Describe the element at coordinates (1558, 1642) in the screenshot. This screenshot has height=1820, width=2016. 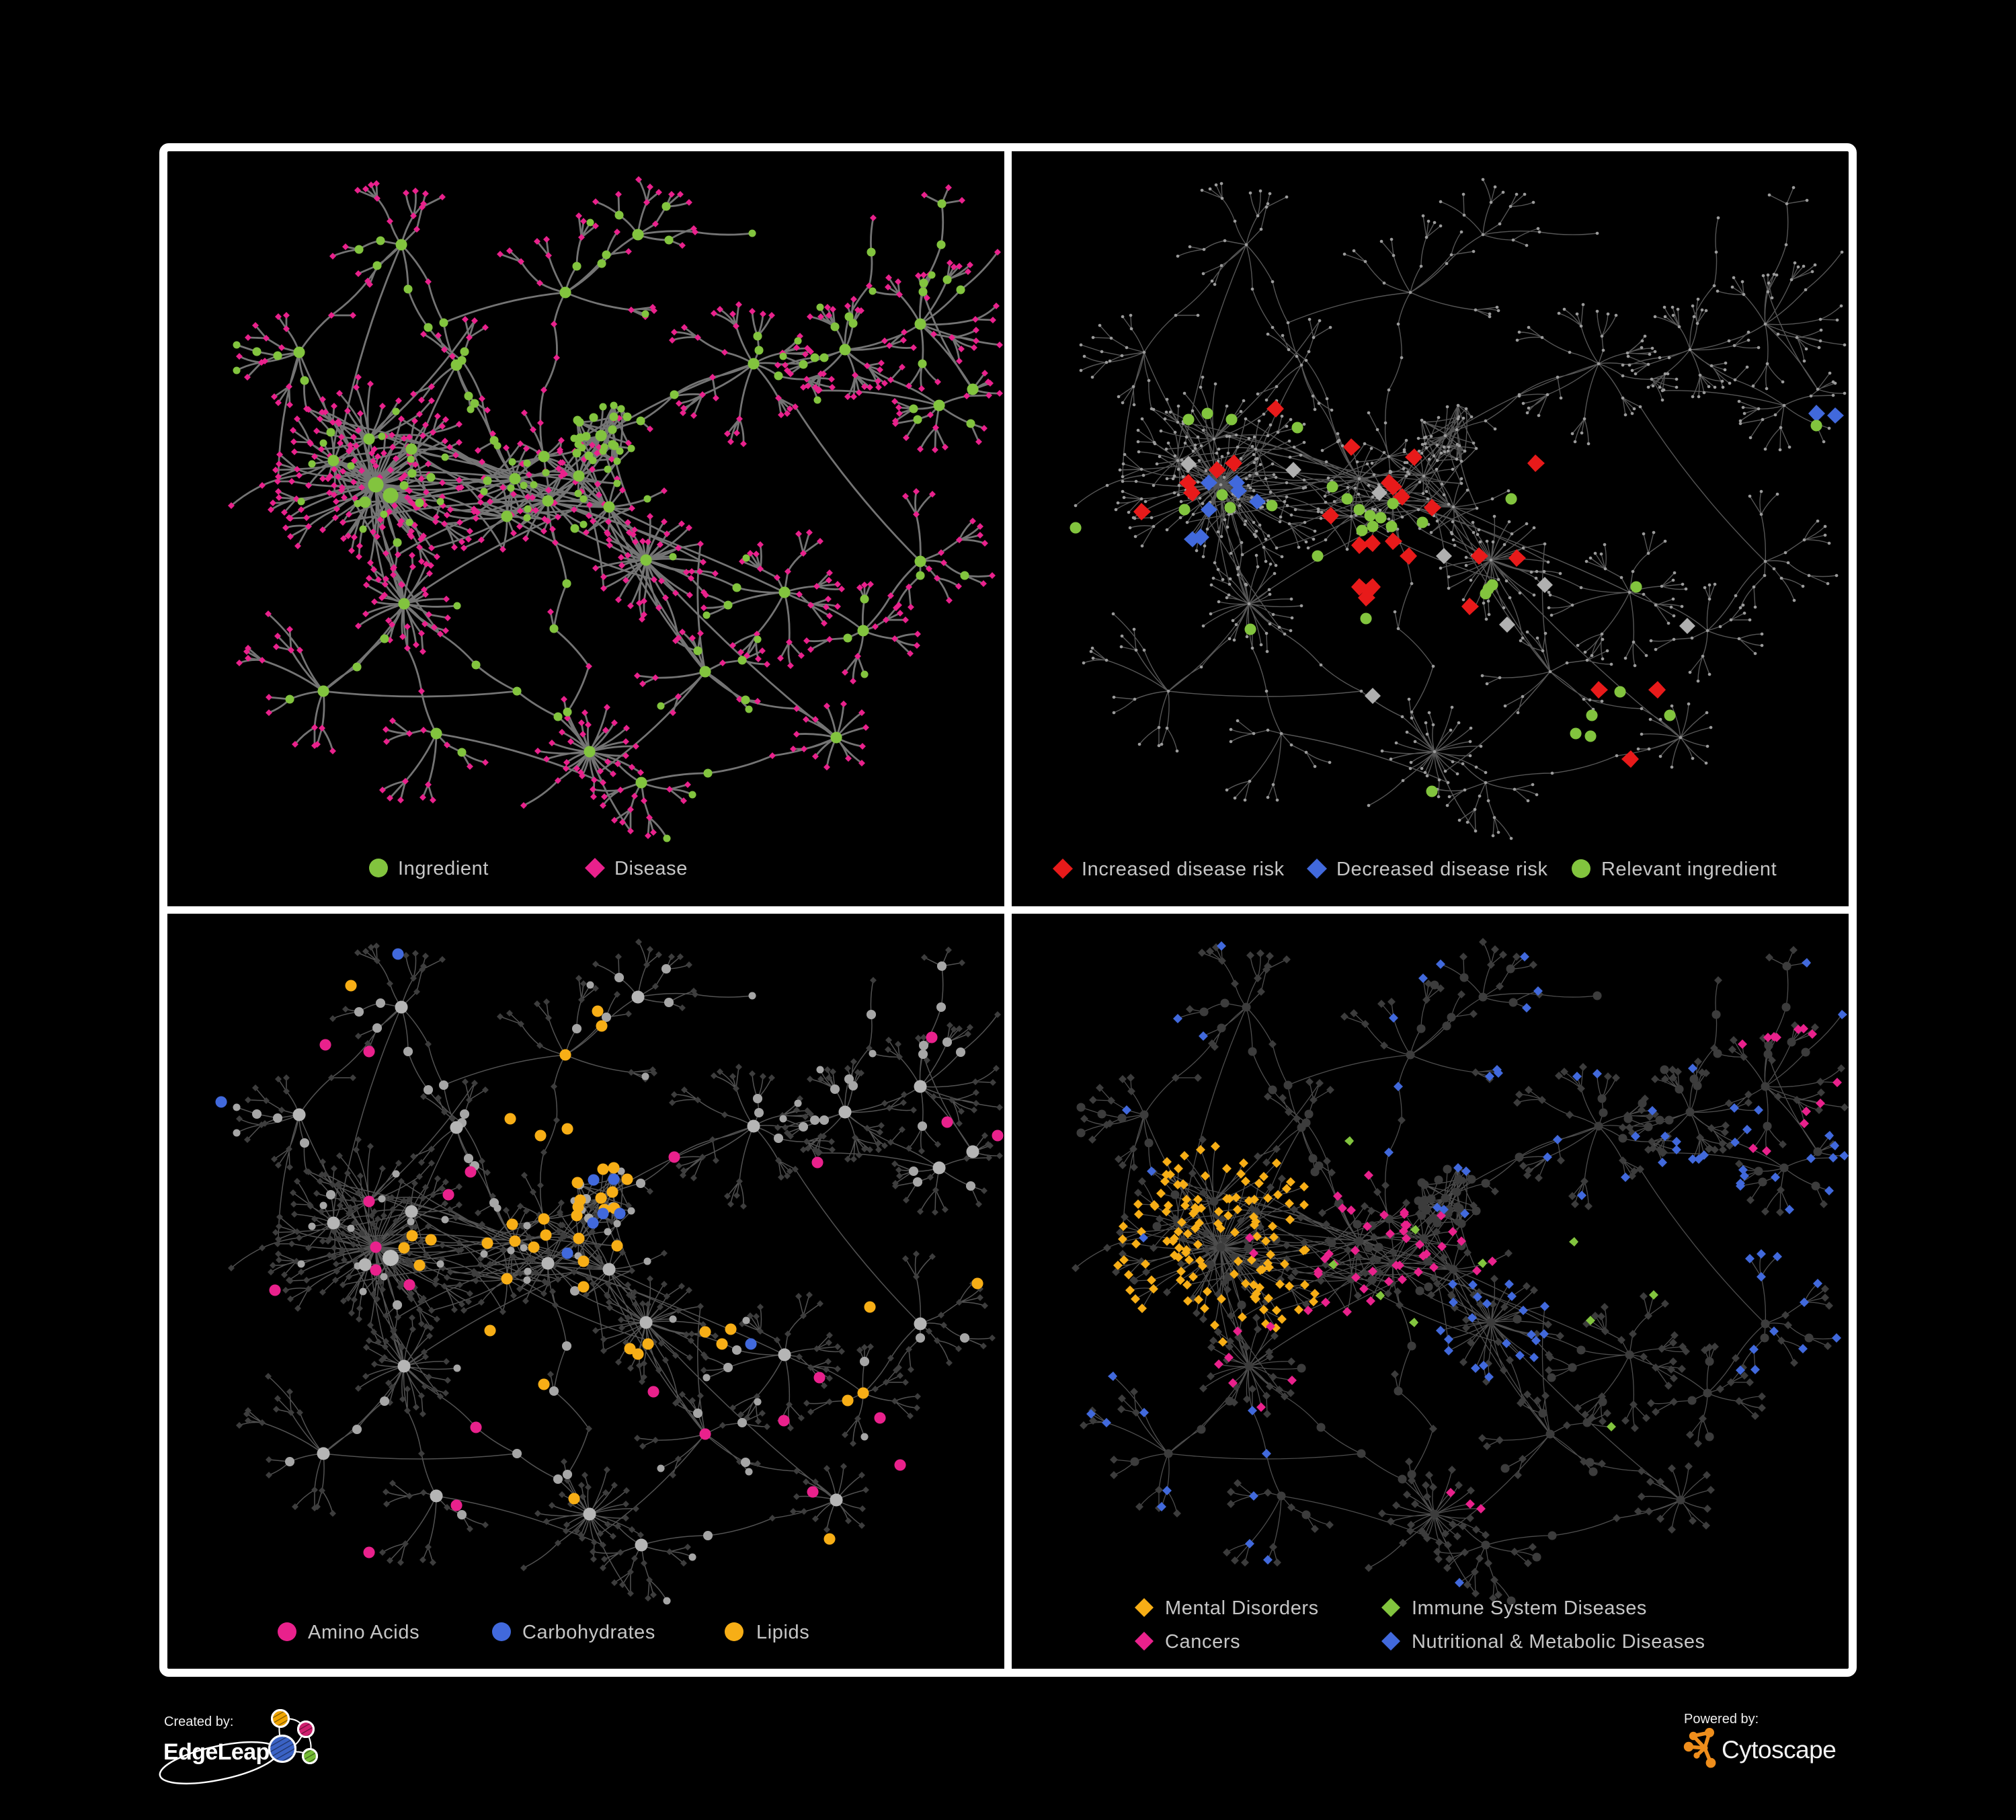
I see `svg-text:Nutritional & Metabolic Diseas: Nutritional & Metabolic Diseases` at that location.